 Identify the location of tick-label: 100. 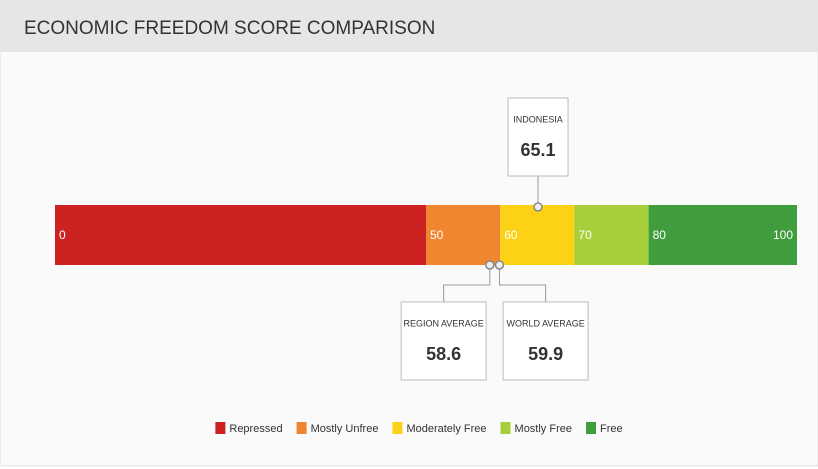
(783, 235).